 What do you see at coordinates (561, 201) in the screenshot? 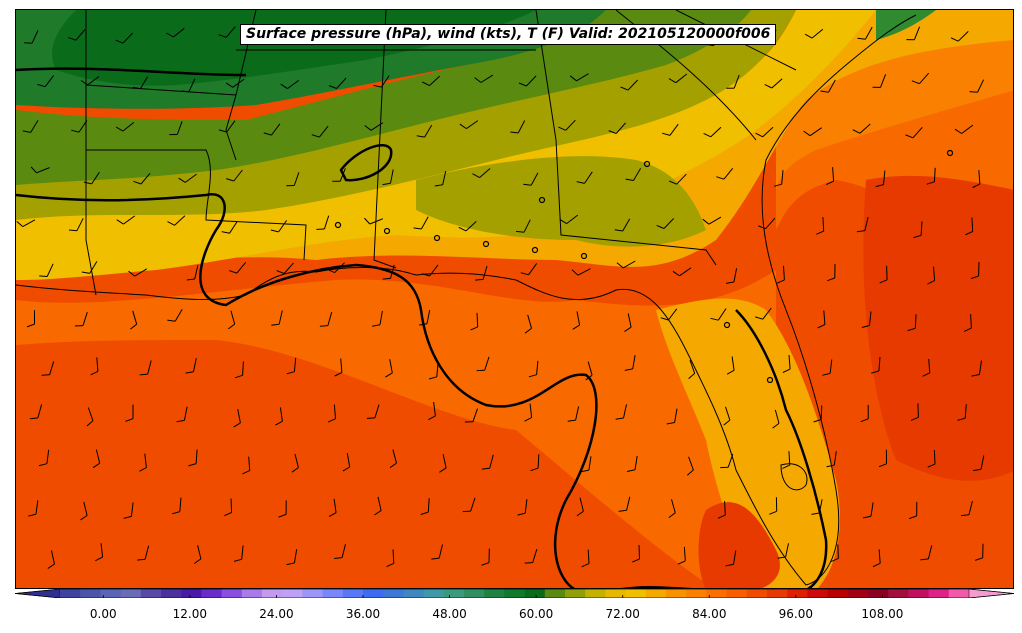
I see `temp-band-olive-mid` at bounding box center [561, 201].